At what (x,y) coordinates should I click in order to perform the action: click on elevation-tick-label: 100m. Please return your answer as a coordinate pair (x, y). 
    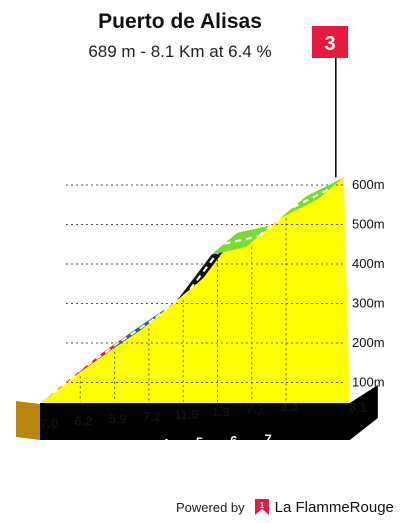
    Looking at the image, I should click on (368, 382).